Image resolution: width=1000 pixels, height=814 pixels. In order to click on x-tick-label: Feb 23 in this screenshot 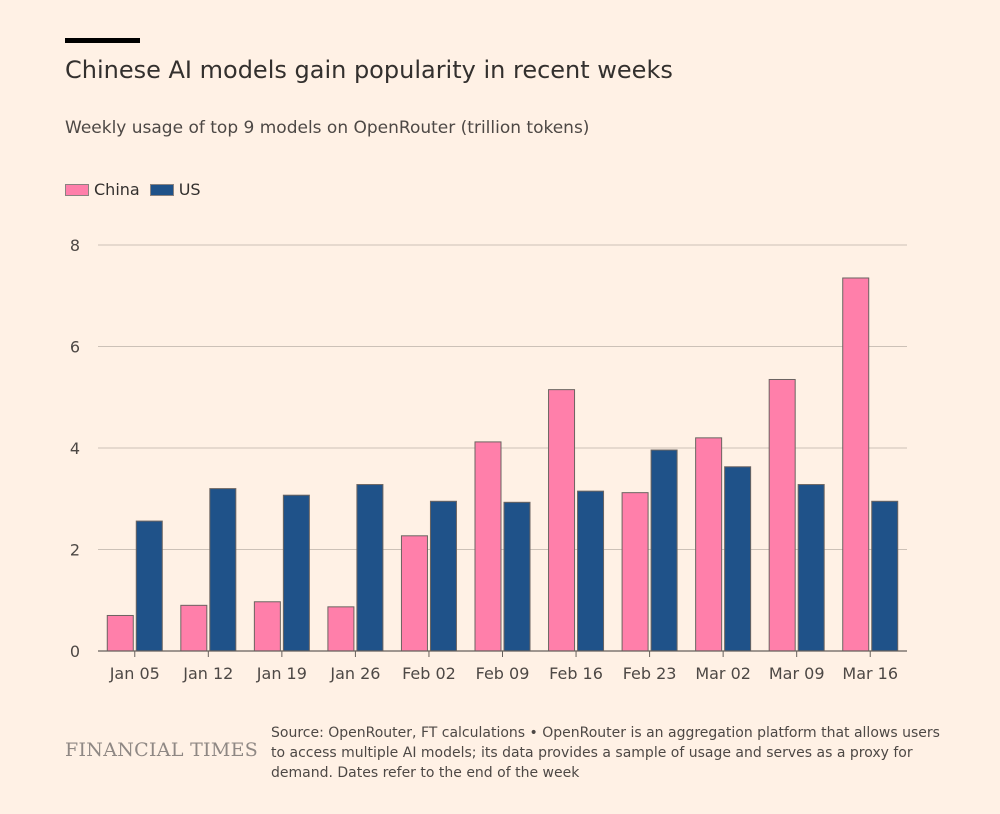, I will do `click(650, 673)`.